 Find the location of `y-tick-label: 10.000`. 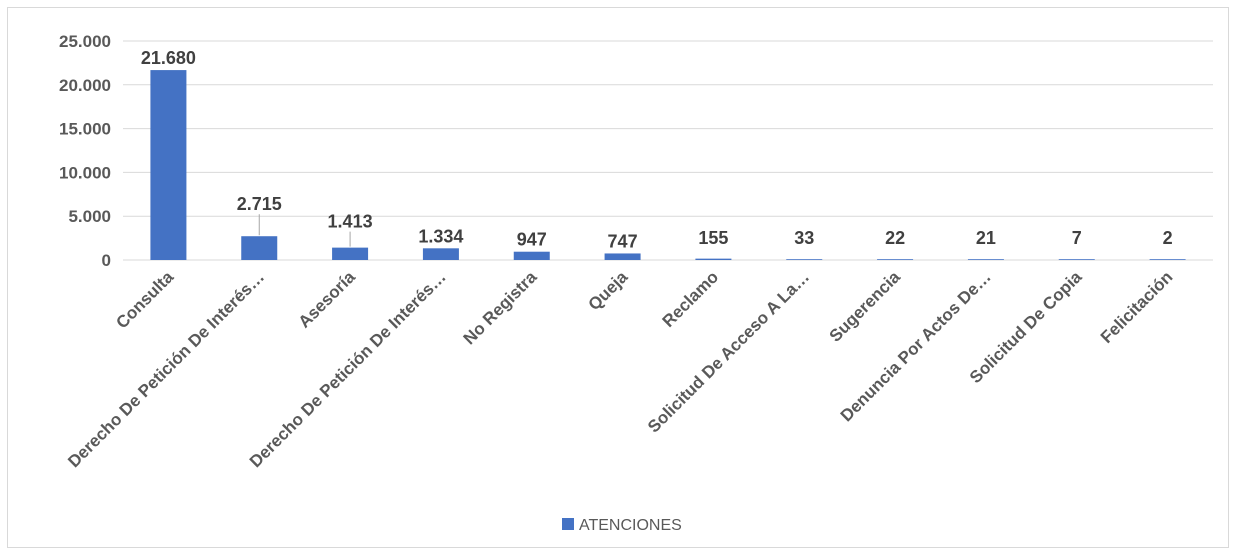

y-tick-label: 10.000 is located at coordinates (85, 172).